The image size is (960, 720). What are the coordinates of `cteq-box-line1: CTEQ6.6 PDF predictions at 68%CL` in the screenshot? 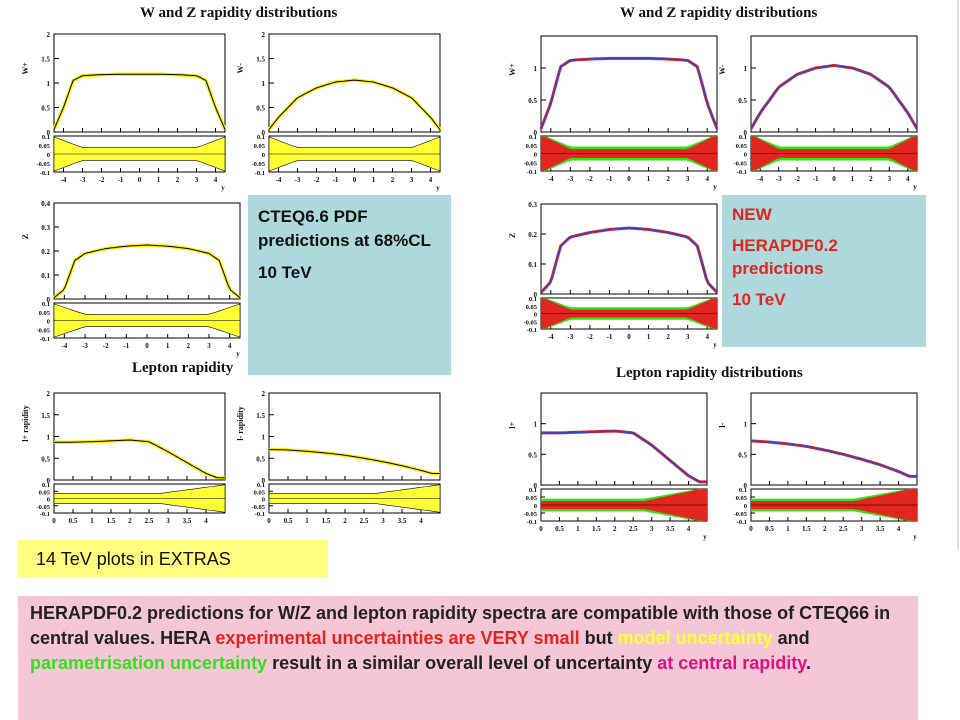 It's located at (344, 228).